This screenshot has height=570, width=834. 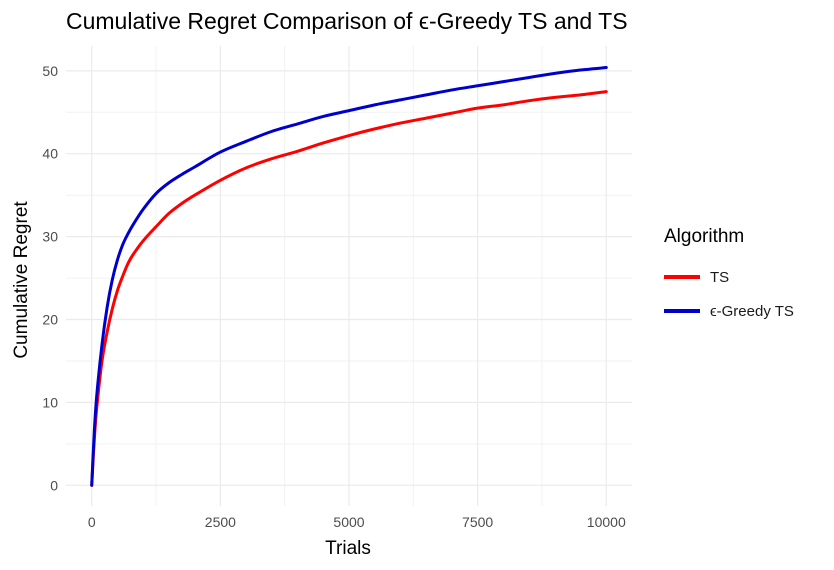 I want to click on legend-label-ts: TS, so click(x=720, y=277).